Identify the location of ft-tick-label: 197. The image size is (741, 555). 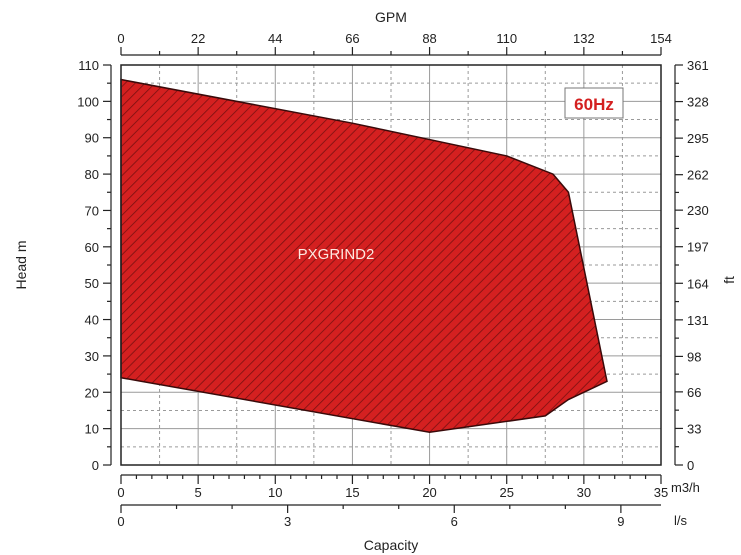
(698, 247).